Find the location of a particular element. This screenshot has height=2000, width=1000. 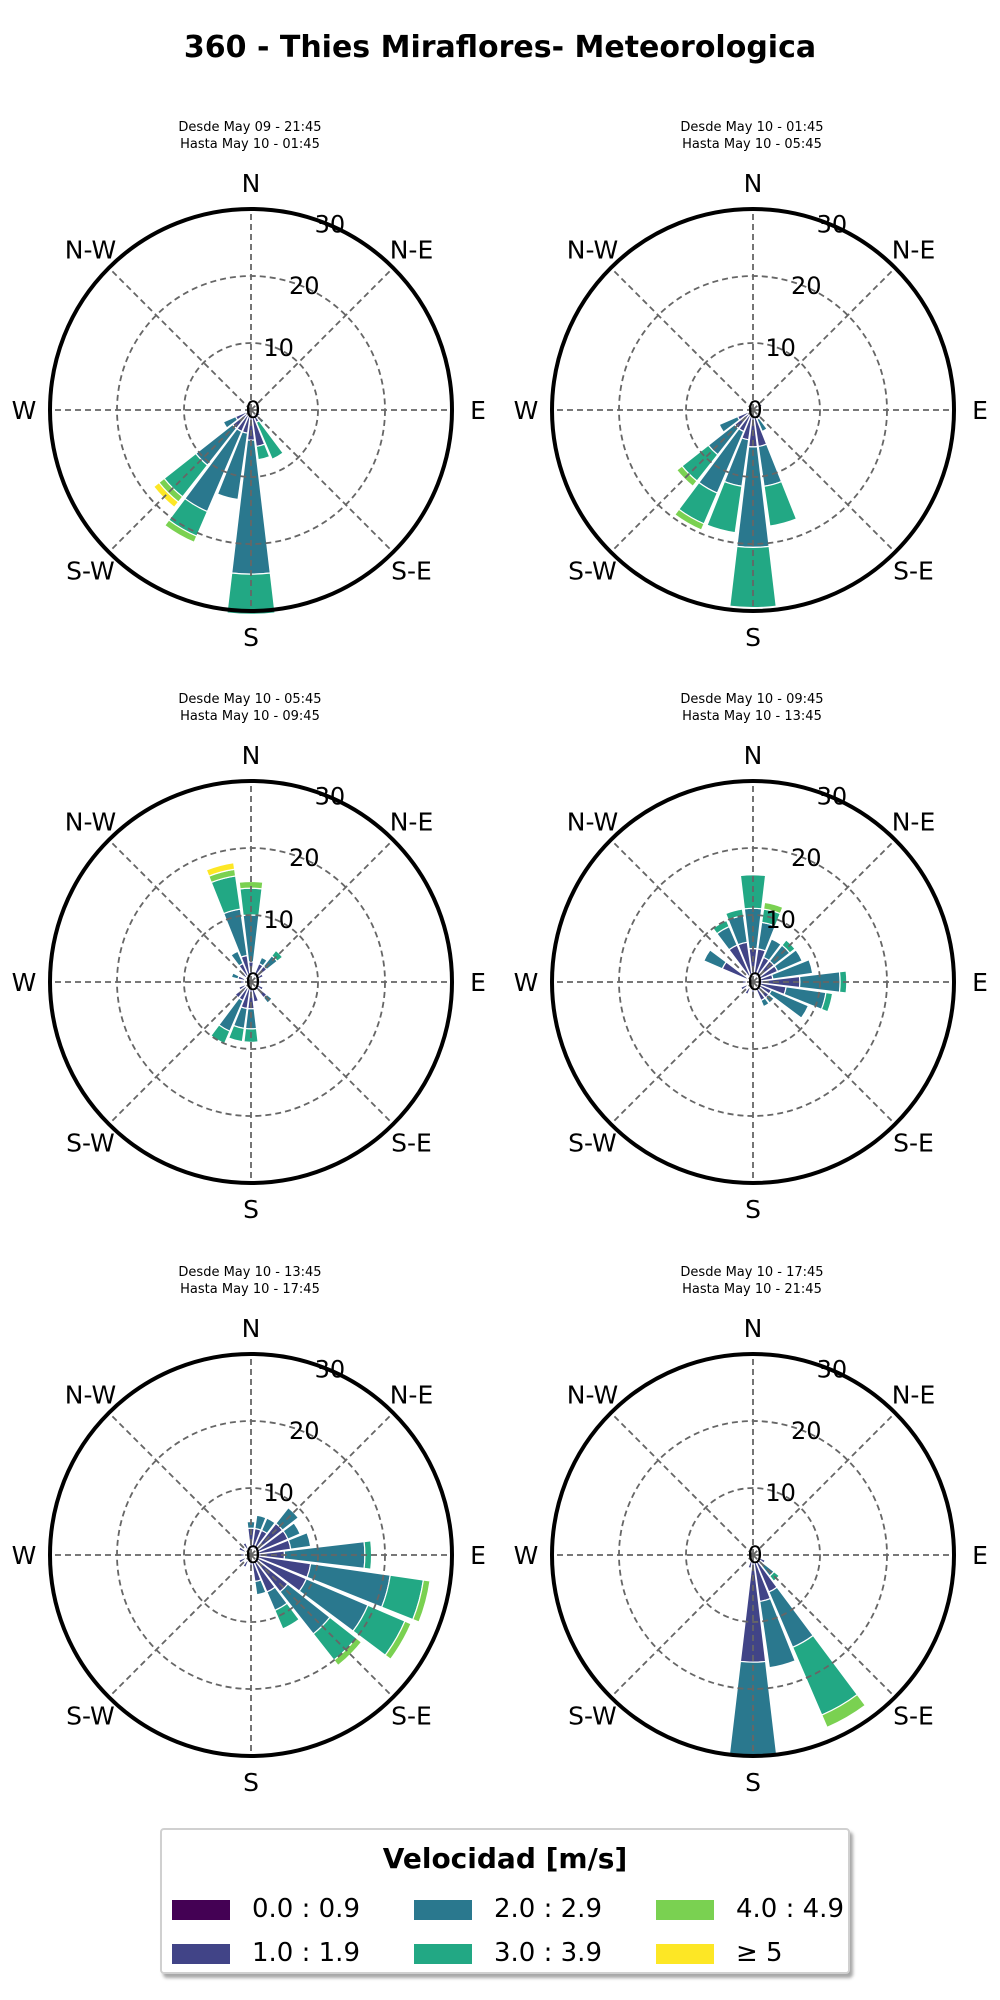

legend-label-2: 2.0 : 2.9 is located at coordinates (548, 1909).